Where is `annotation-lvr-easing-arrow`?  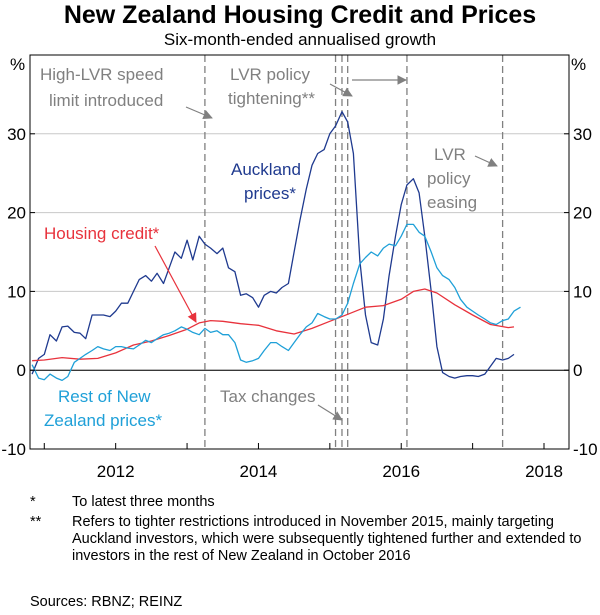
annotation-lvr-easing-arrow is located at coordinates (486, 161).